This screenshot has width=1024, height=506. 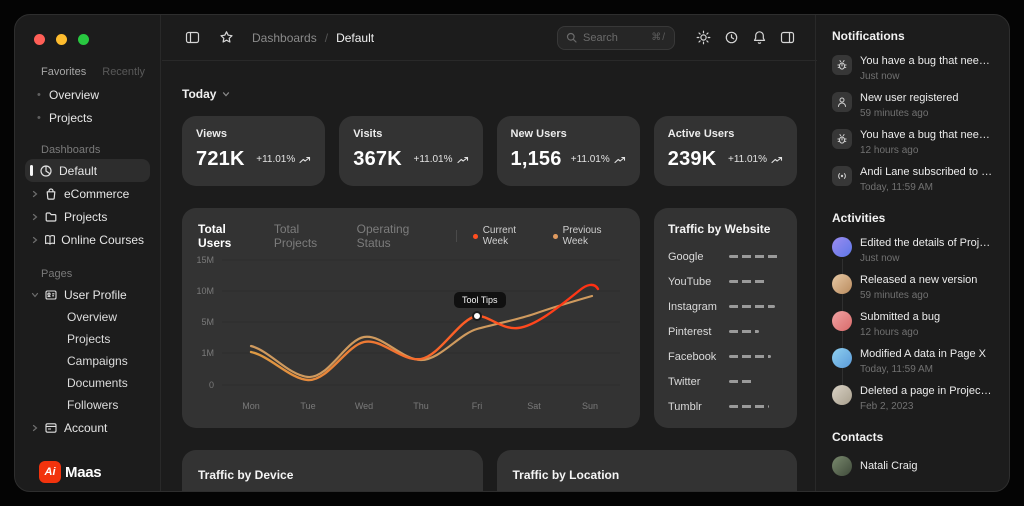 I want to click on activity-title: Edited the details of Project X, so click(x=926, y=243).